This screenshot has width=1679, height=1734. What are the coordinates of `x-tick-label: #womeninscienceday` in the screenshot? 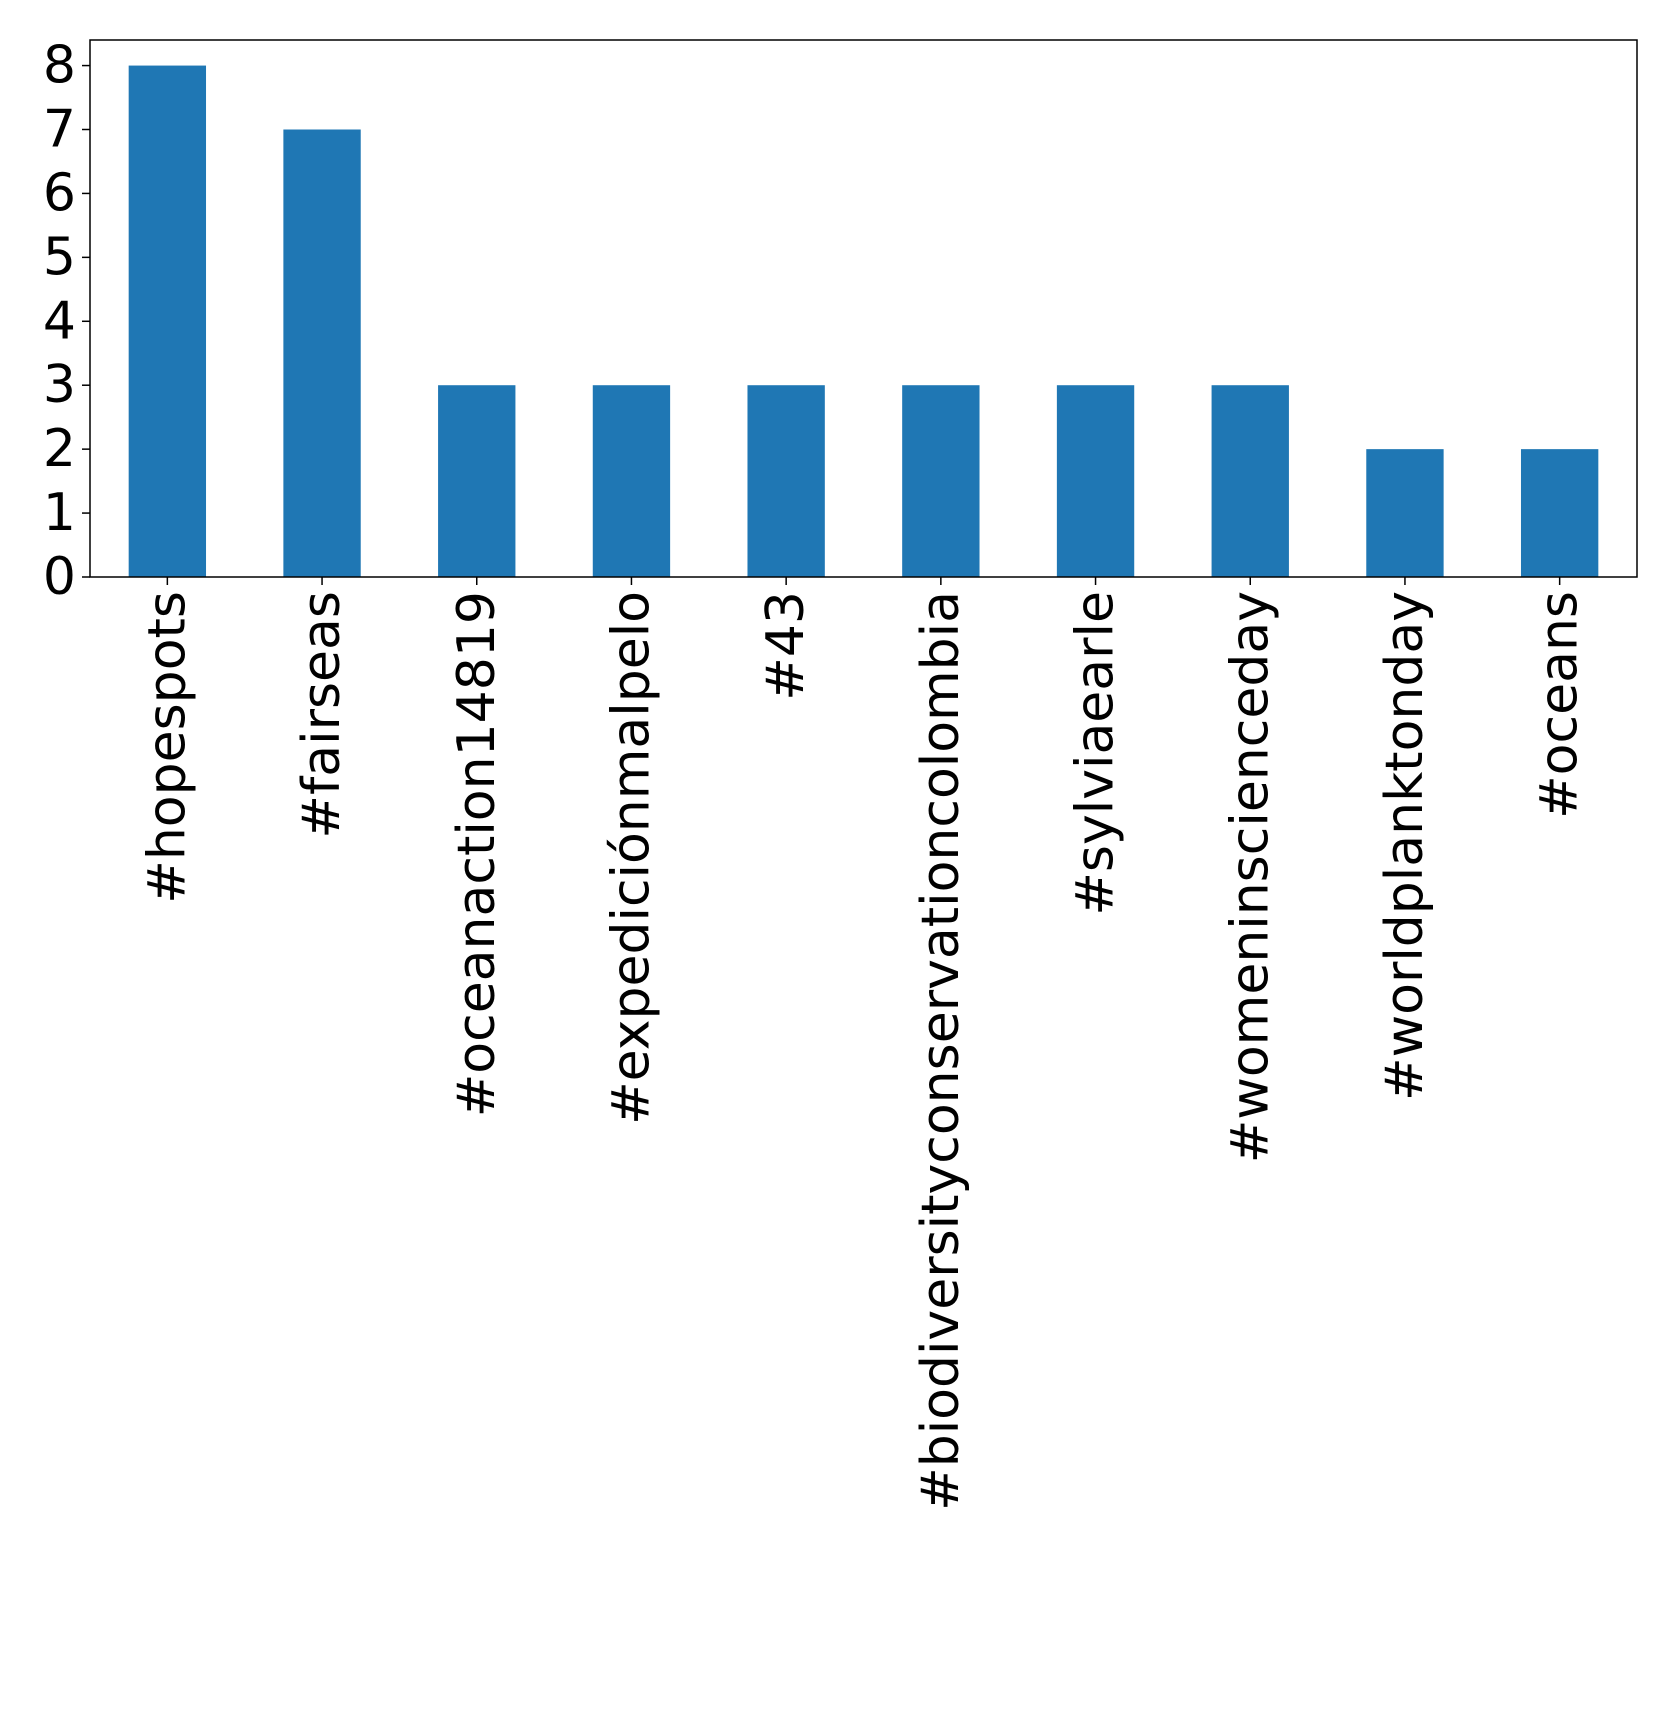 It's located at (1250, 877).